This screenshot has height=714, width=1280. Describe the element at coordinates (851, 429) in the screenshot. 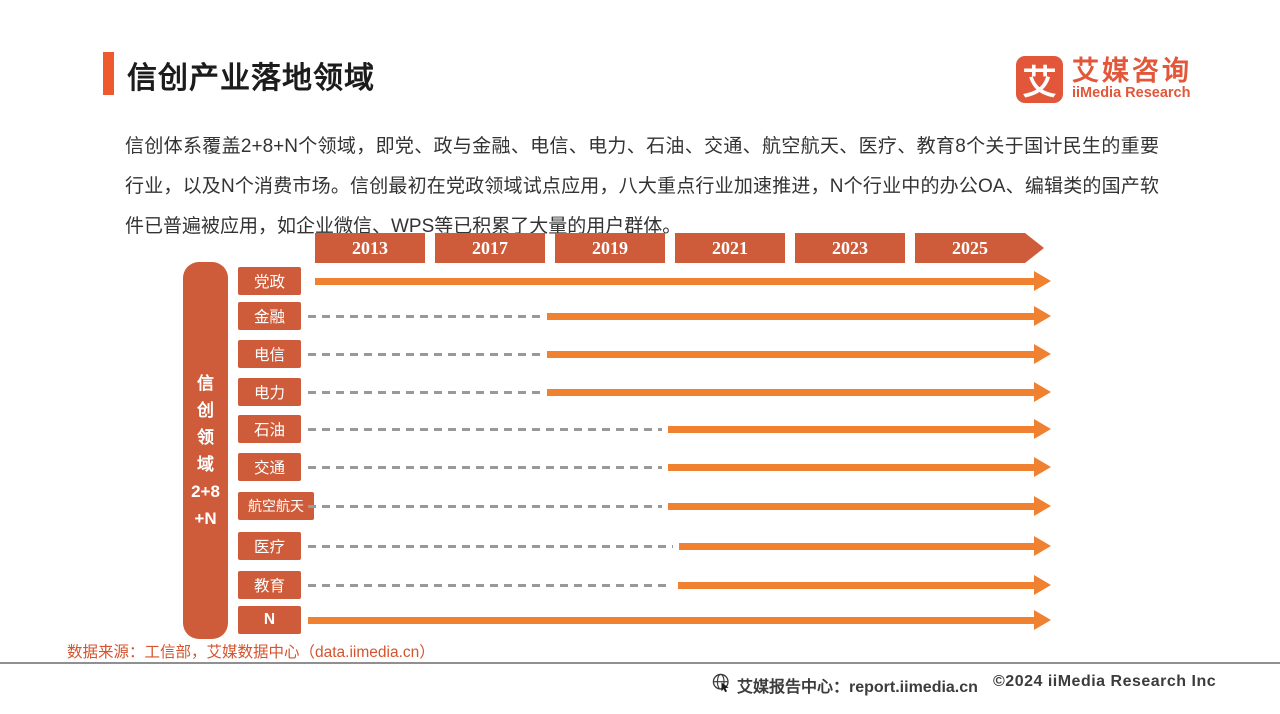

I see `timeline-arrow-石油` at that location.